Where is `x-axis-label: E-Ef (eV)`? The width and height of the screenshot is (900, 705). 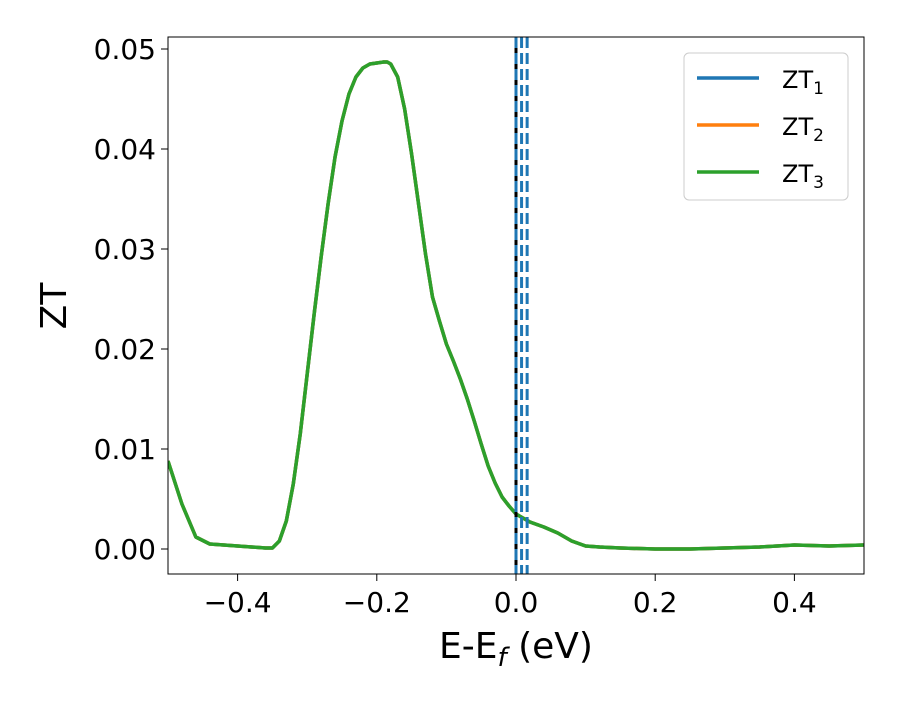
x-axis-label: E-Ef (eV) is located at coordinates (516, 649).